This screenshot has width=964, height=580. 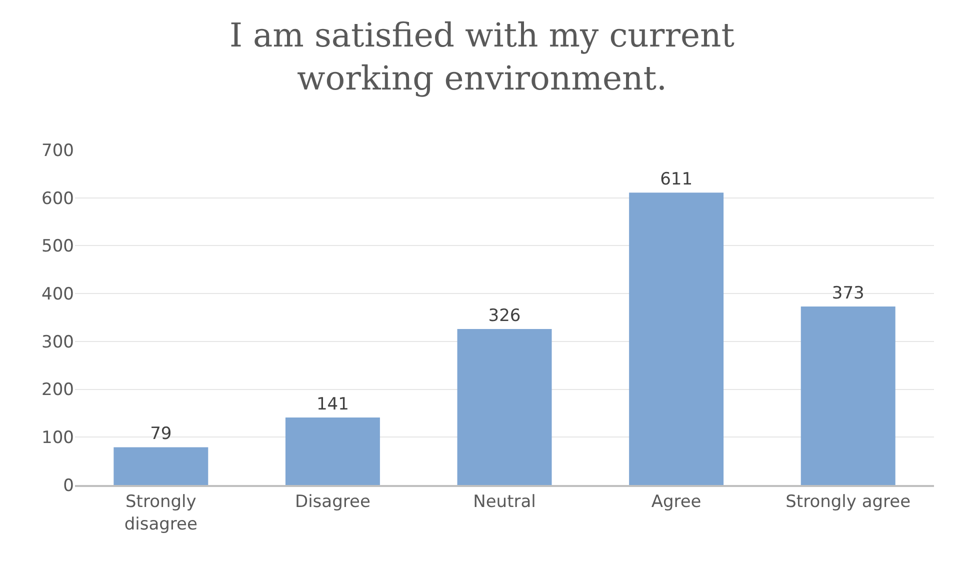 I want to click on y-tick-label: 0, so click(x=68, y=486).